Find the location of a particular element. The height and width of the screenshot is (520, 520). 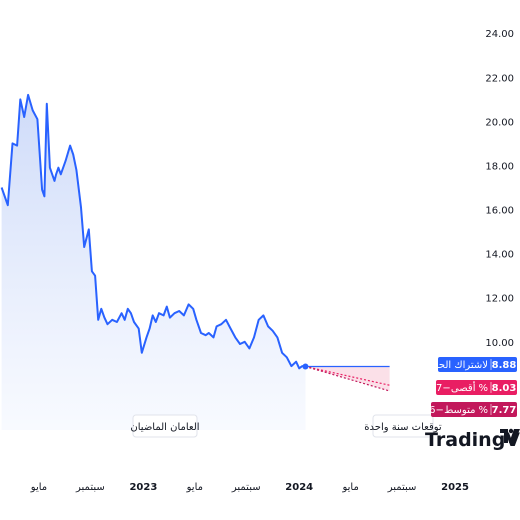

average-forecast-value: 7.77 is located at coordinates (504, 410).